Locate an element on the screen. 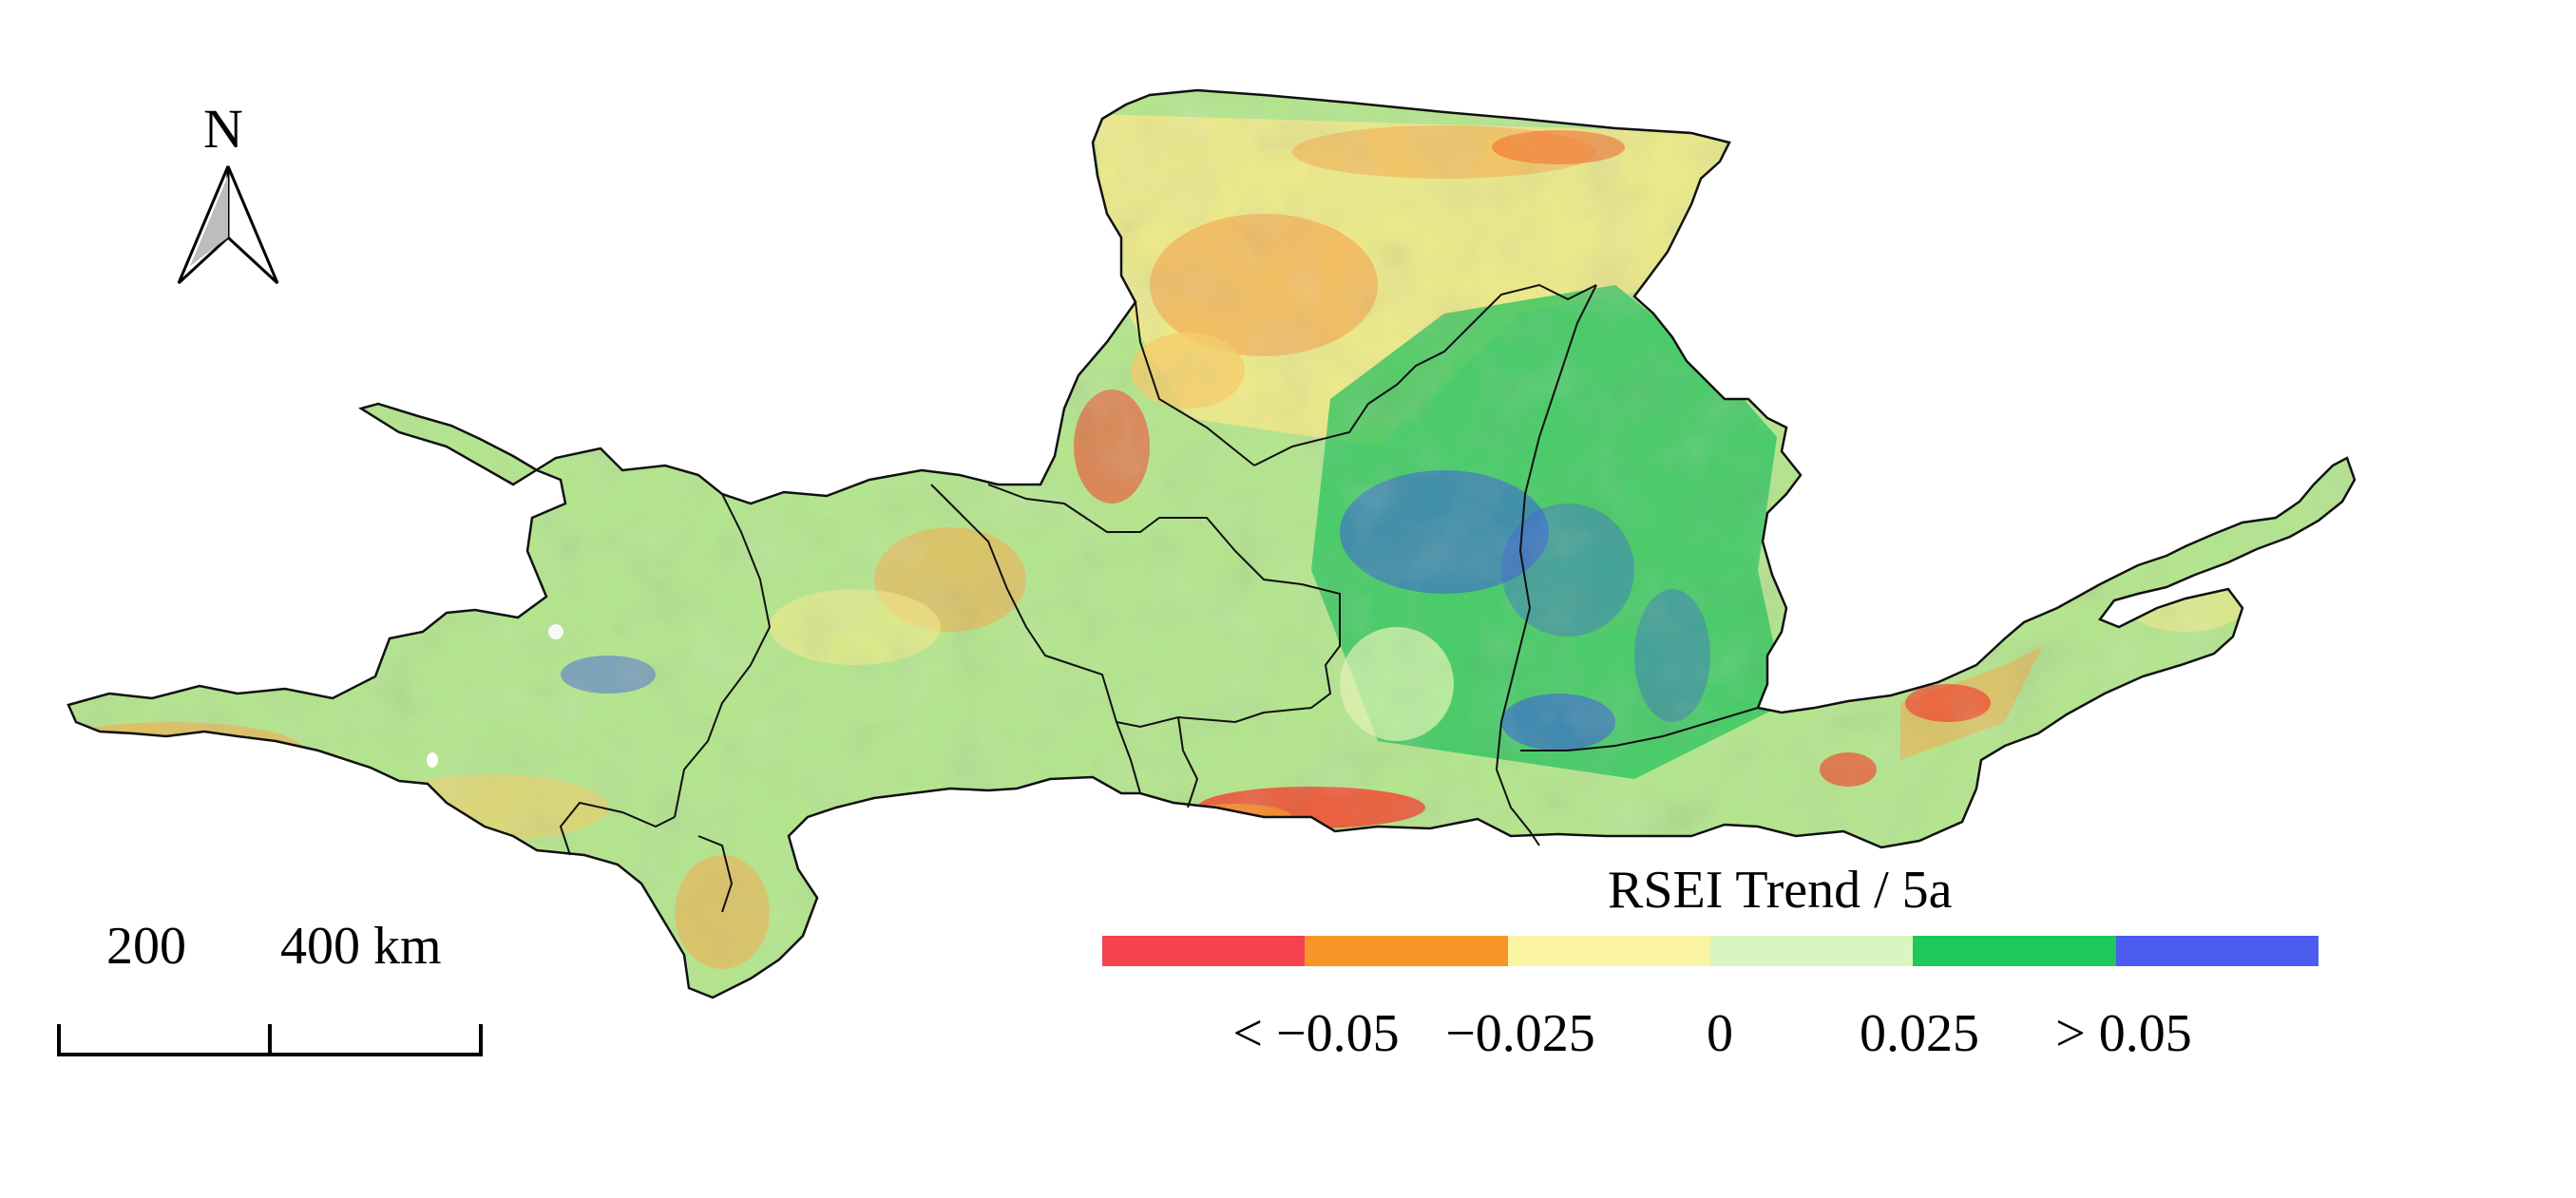 The image size is (2576, 1198). legend-tick: < −0.05 is located at coordinates (1316, 1033).